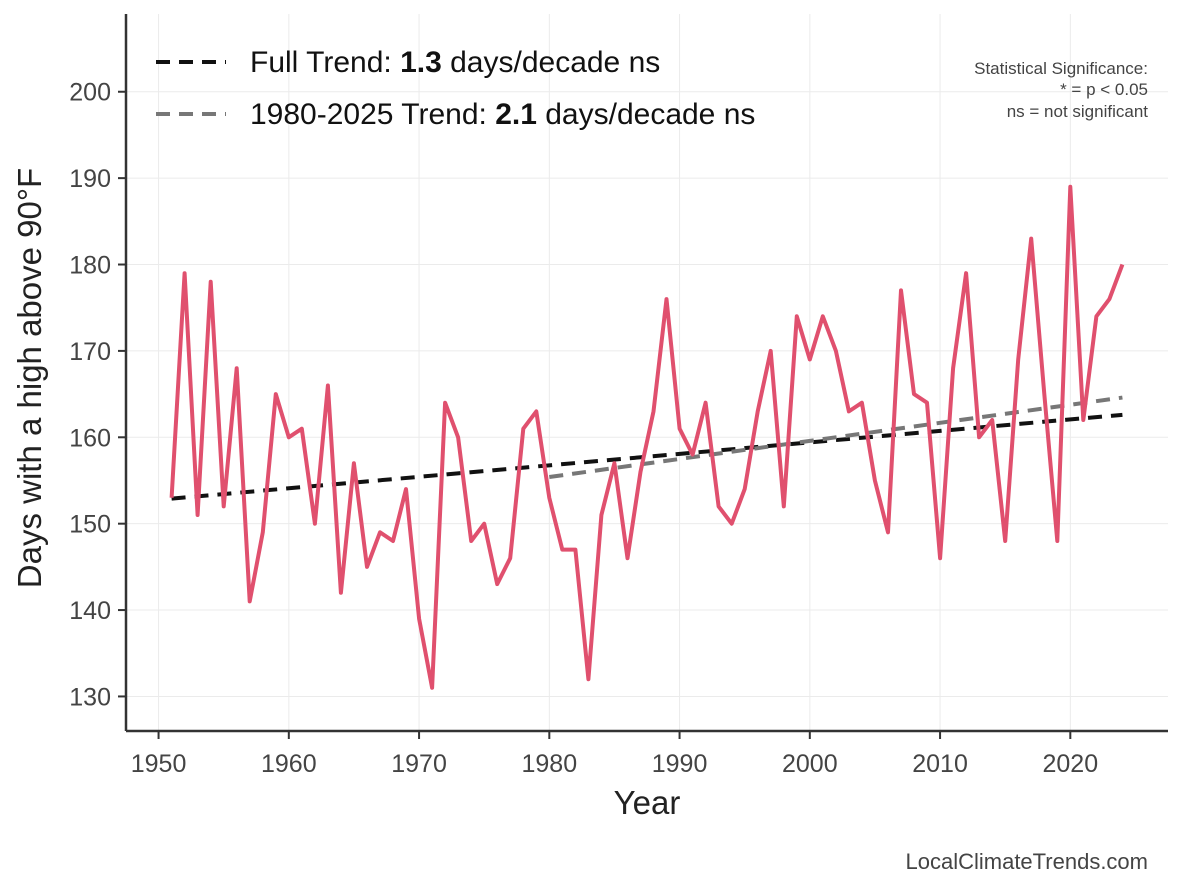 The width and height of the screenshot is (1184, 889). What do you see at coordinates (90, 179) in the screenshot?
I see `y-tick-label: 190` at bounding box center [90, 179].